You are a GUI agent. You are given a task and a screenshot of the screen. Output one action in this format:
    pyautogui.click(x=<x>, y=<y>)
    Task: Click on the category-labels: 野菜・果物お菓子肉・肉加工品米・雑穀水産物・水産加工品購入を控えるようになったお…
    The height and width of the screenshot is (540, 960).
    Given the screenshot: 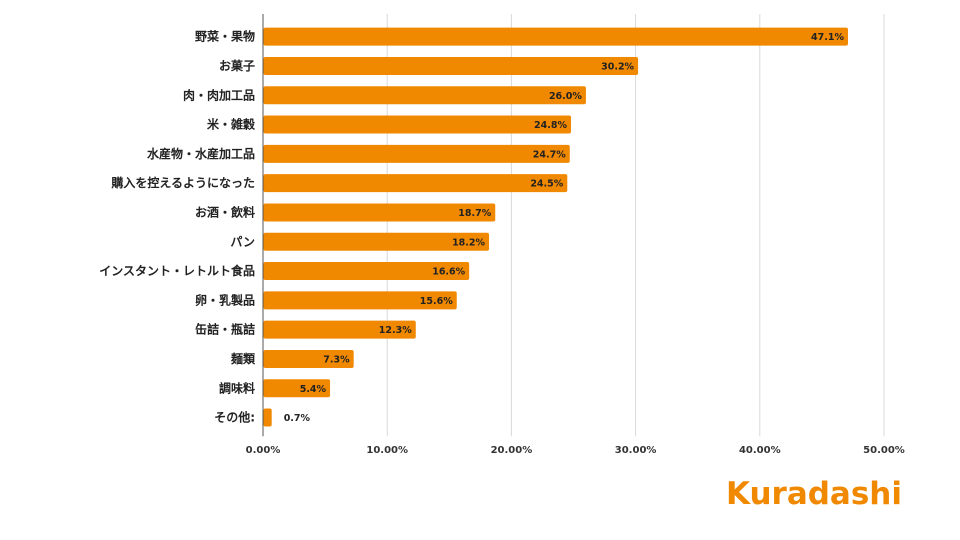 What is the action you would take?
    pyautogui.click(x=177, y=227)
    